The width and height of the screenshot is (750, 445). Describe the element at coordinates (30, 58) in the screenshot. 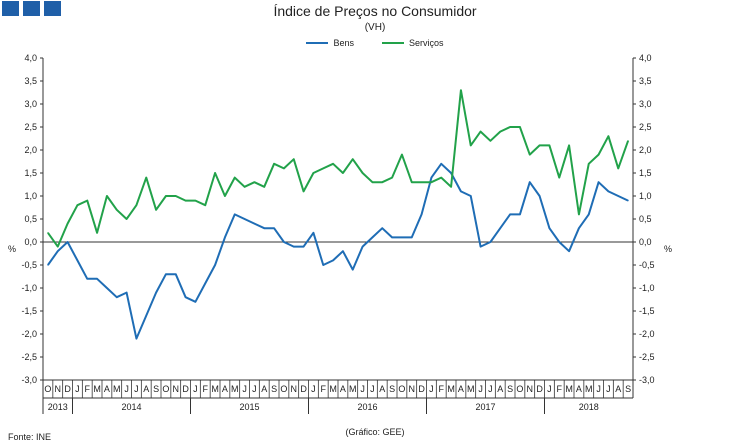

I see `y-tick-label-left: 4,0` at that location.